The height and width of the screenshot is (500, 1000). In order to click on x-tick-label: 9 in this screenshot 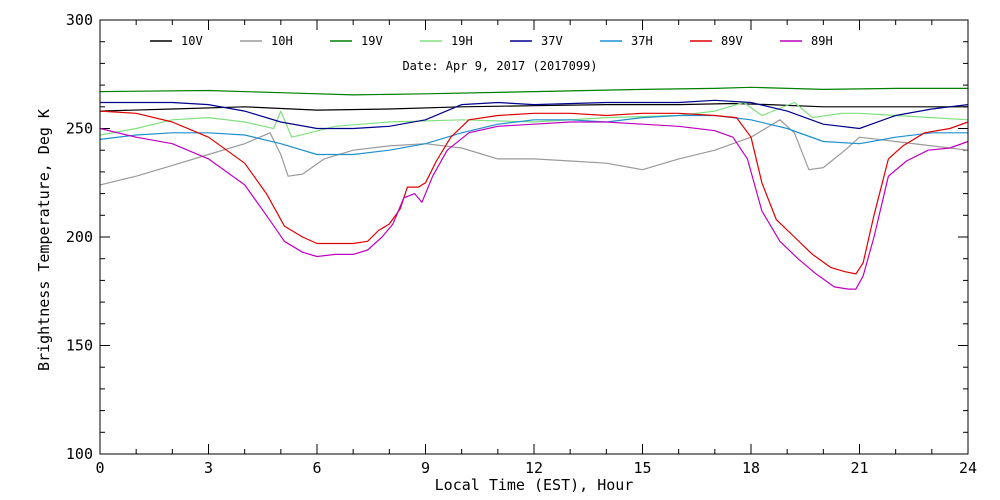, I will do `click(425, 468)`.